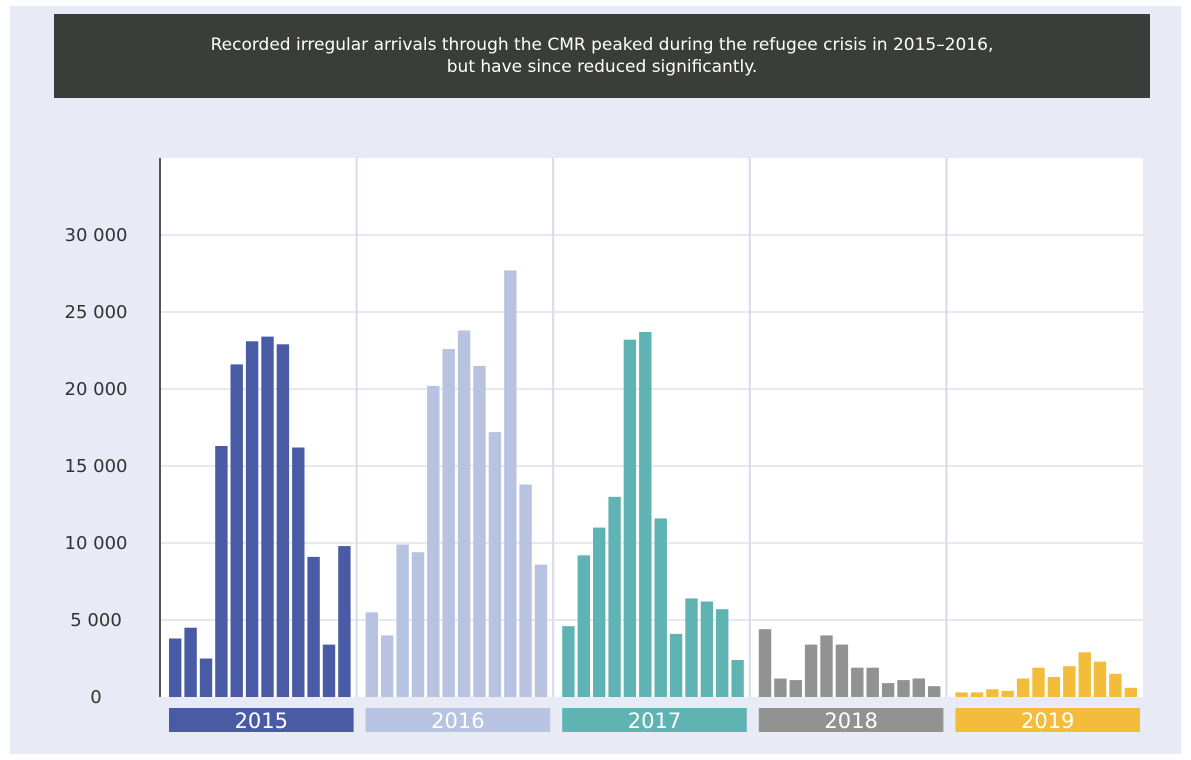 This screenshot has height=760, width=1191. What do you see at coordinates (387, 666) in the screenshot?
I see `bar-2016-m2` at bounding box center [387, 666].